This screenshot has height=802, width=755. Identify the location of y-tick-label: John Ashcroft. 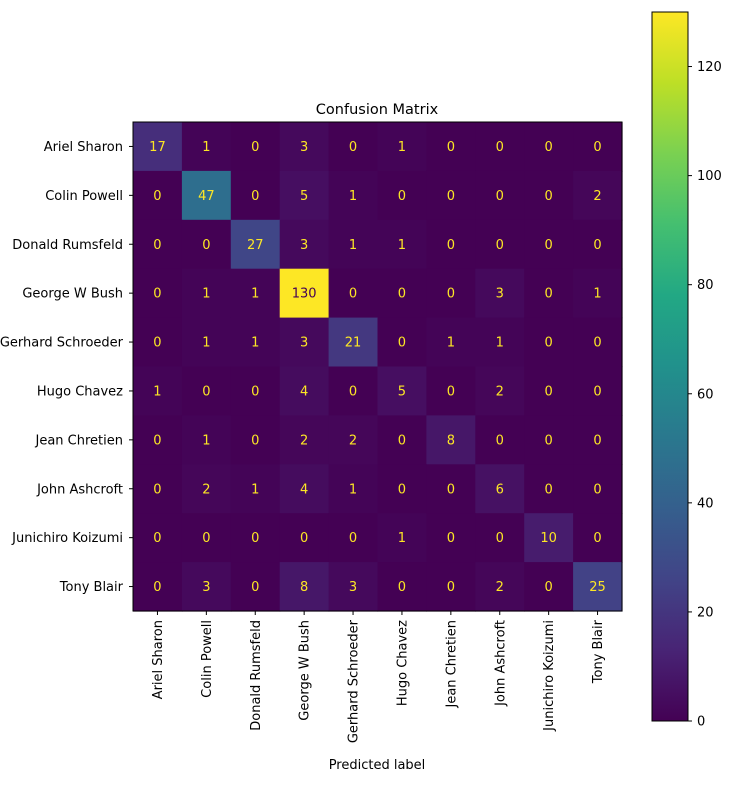
(79, 489).